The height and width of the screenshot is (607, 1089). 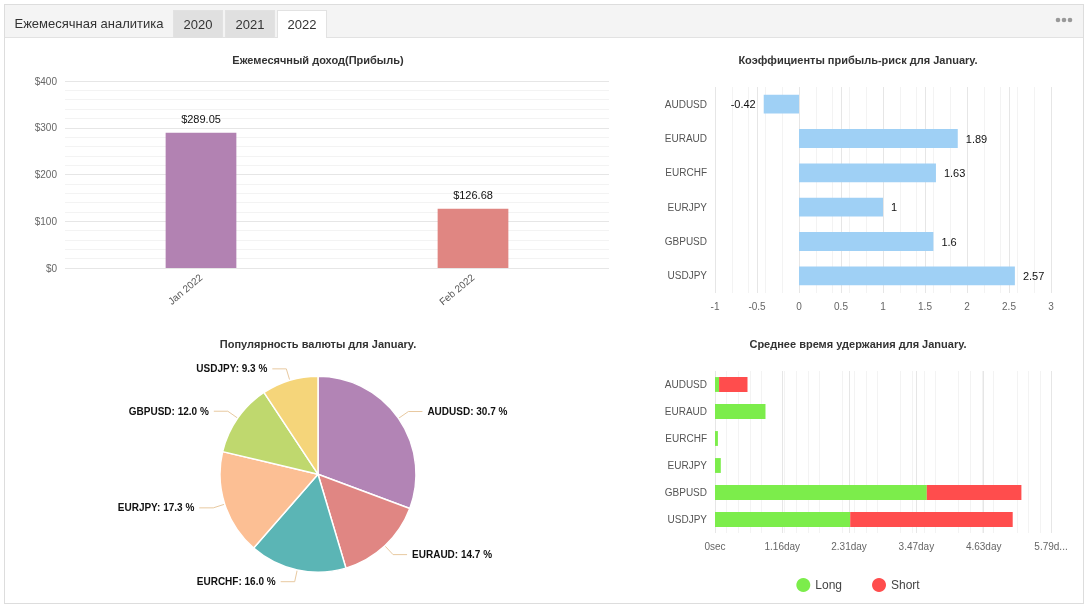 I want to click on slice-label: AUDUSD: 30.7 %, so click(x=467, y=412).